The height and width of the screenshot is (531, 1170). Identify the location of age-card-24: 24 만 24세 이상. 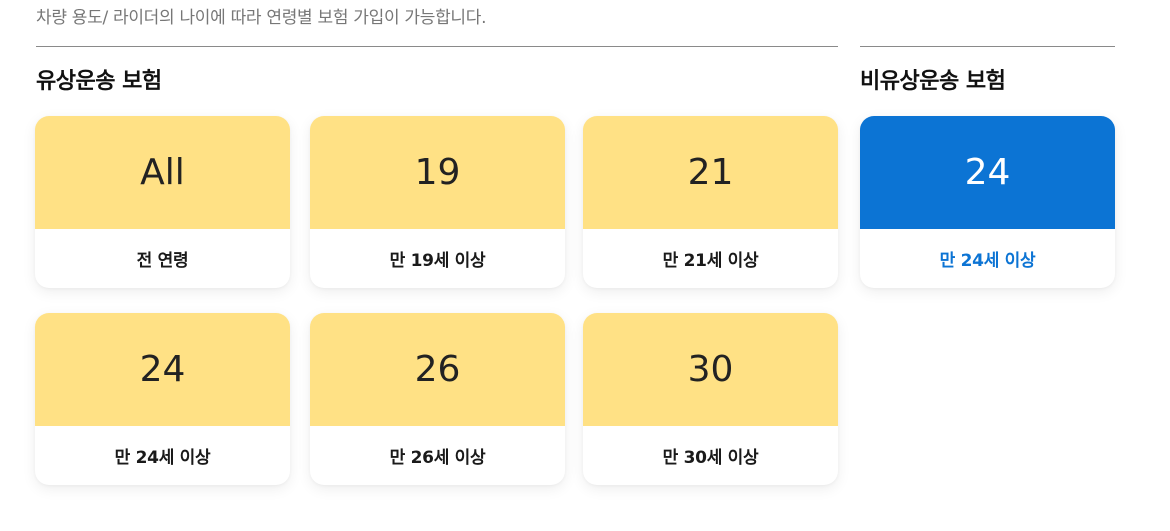
(162, 399).